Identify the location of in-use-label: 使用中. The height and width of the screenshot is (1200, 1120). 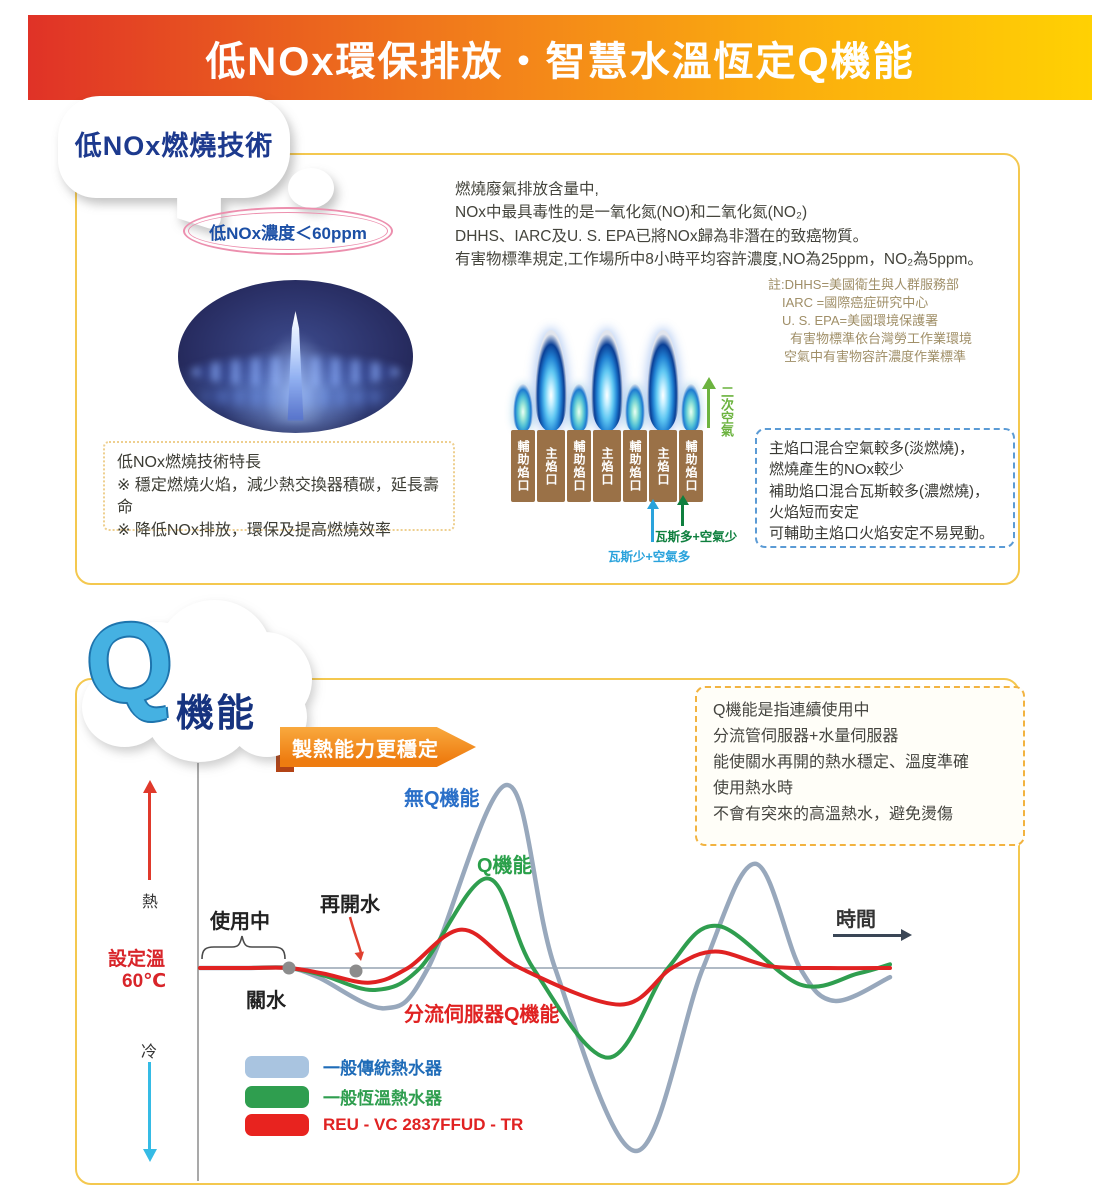
(240, 922).